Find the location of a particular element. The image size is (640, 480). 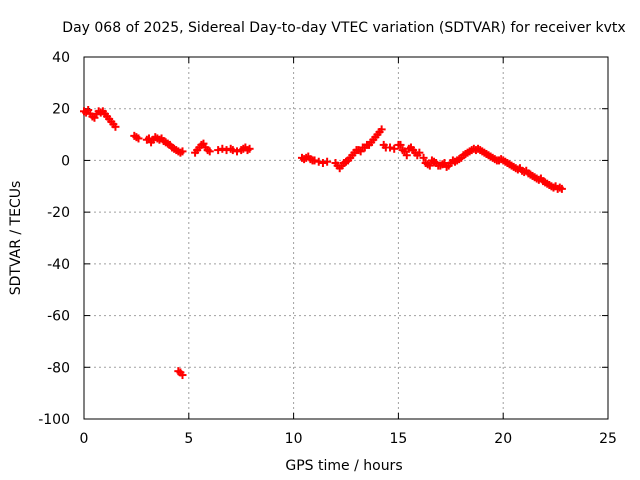

y-tick-labels: 40 20 0 -20 -40 -60 -80 -100 is located at coordinates (54, 239).